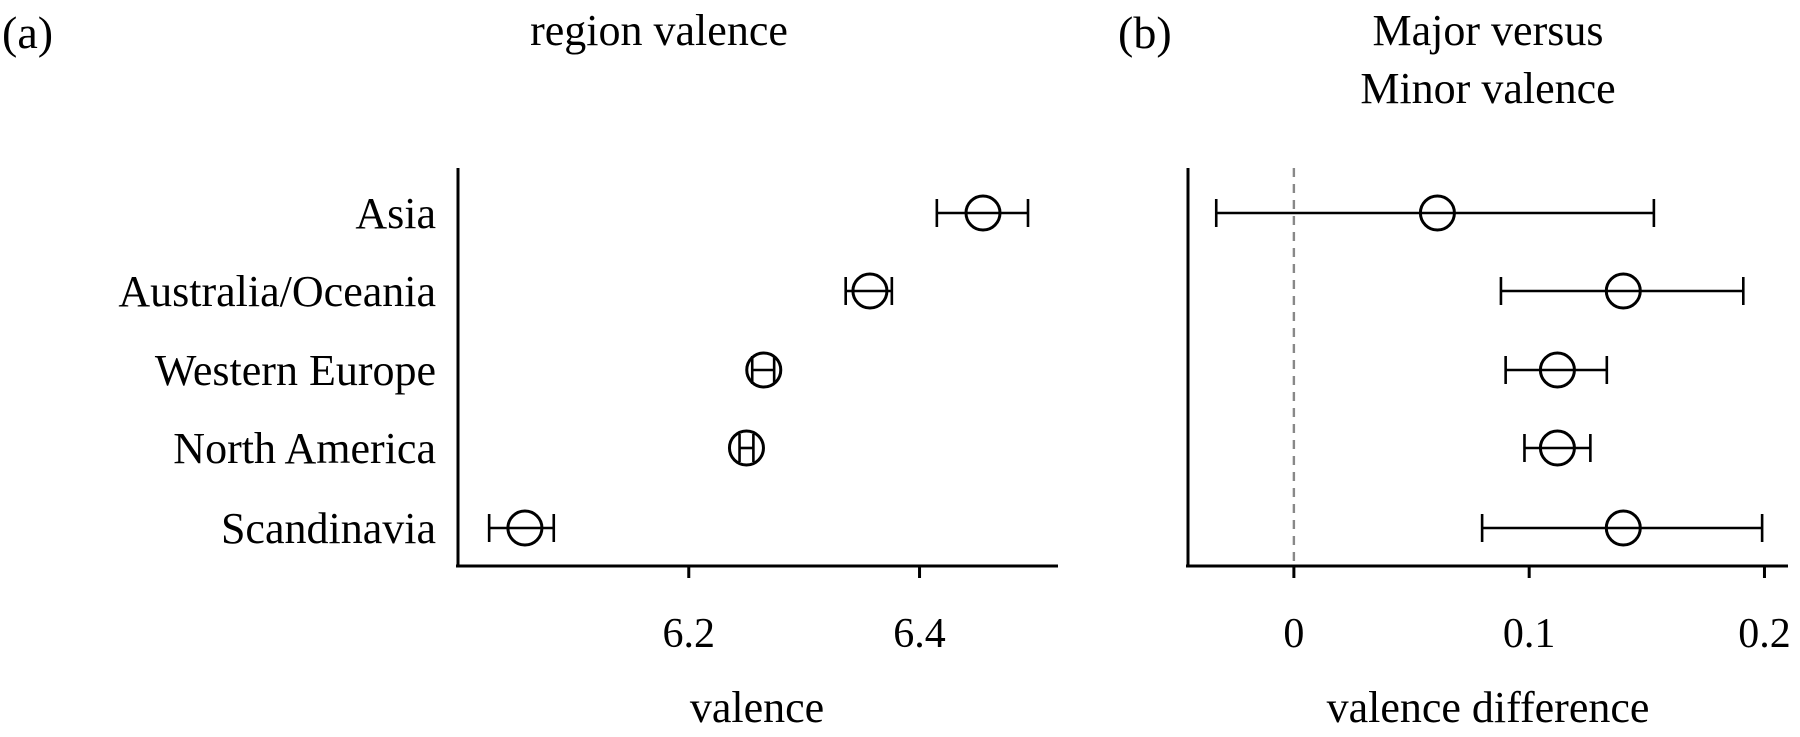 The width and height of the screenshot is (1800, 737). What do you see at coordinates (689, 634) in the screenshot?
I see `panel-a-tick-label: 6.2` at bounding box center [689, 634].